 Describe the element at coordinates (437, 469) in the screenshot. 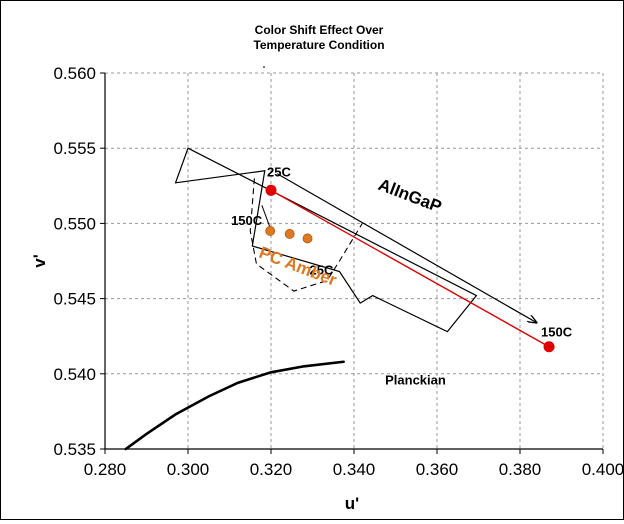

I see `x-tick-label: 0.360` at that location.